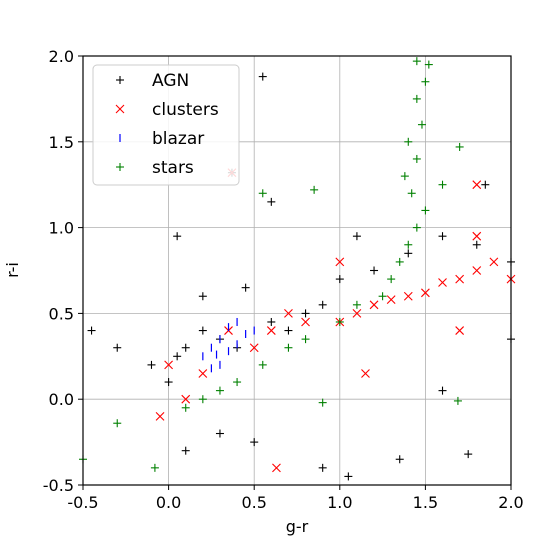  I want to click on x-tick-label: -0.5, so click(82, 502).